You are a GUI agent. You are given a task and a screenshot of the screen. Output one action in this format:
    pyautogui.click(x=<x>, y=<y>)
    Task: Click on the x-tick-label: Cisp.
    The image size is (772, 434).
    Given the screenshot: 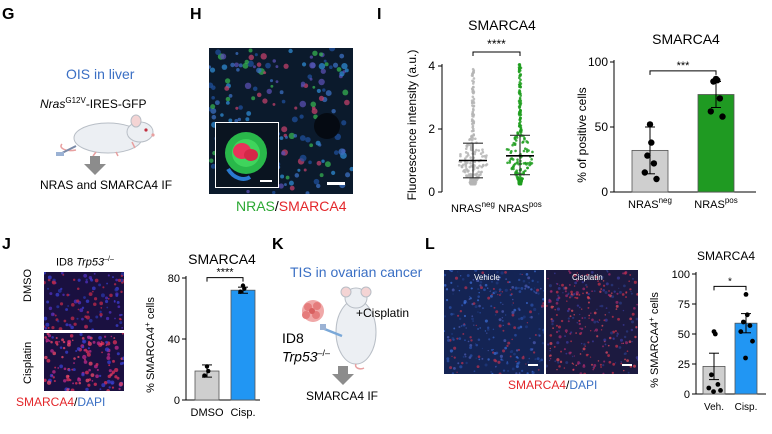 What is the action you would take?
    pyautogui.click(x=242, y=413)
    